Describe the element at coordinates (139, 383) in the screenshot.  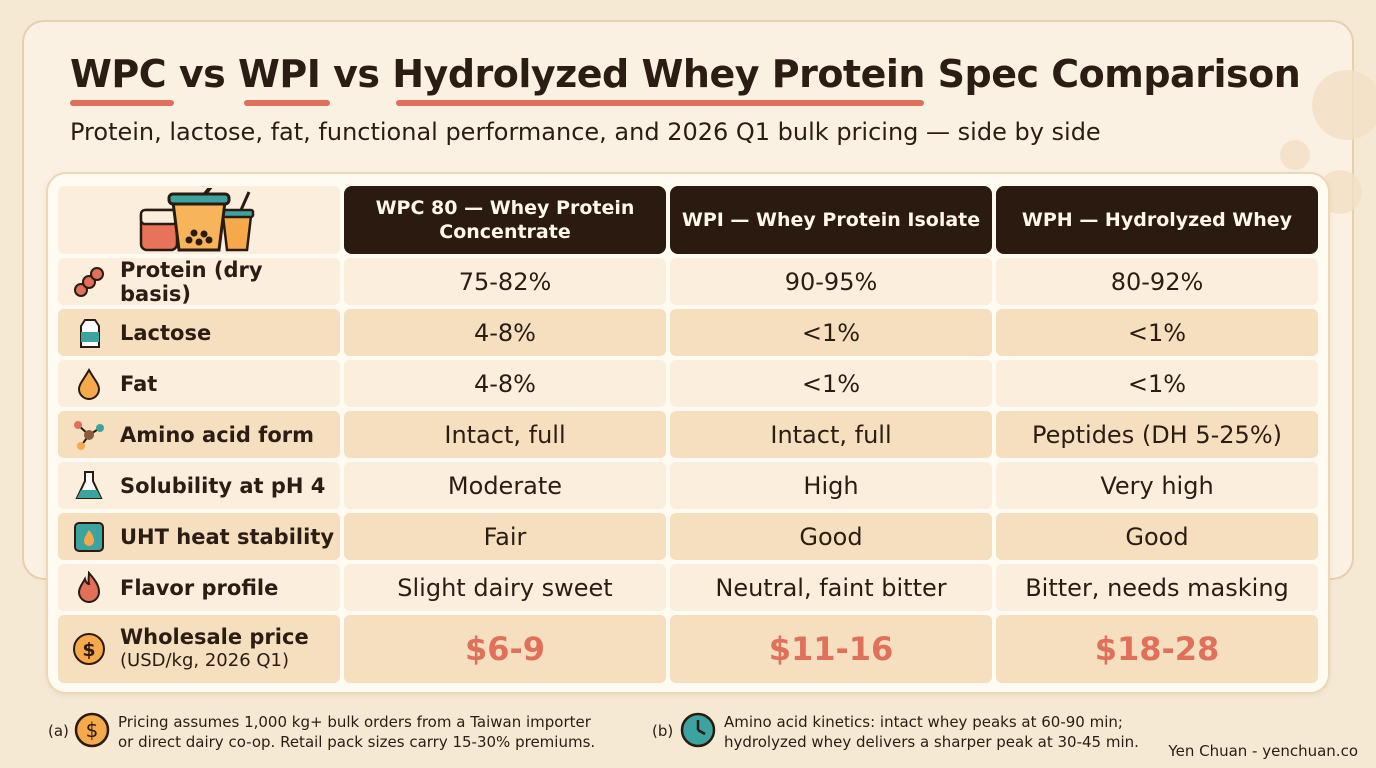
I see `row-label-text: Fat` at that location.